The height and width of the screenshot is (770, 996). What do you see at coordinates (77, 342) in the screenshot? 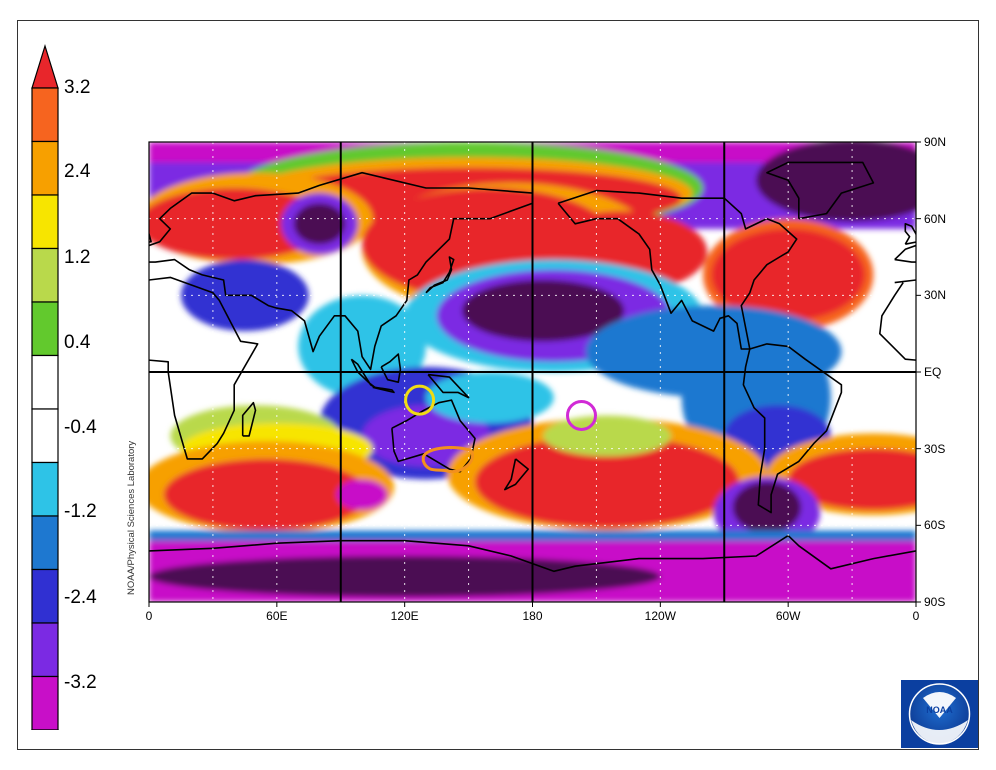
I see `colorbar-label: 0.4` at bounding box center [77, 342].